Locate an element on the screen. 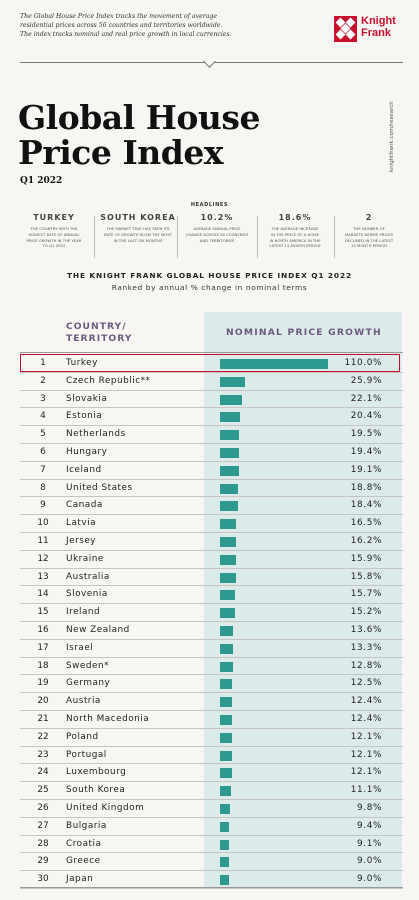 This screenshot has height=900, width=419. country-label: United Kingdom is located at coordinates (105, 808).